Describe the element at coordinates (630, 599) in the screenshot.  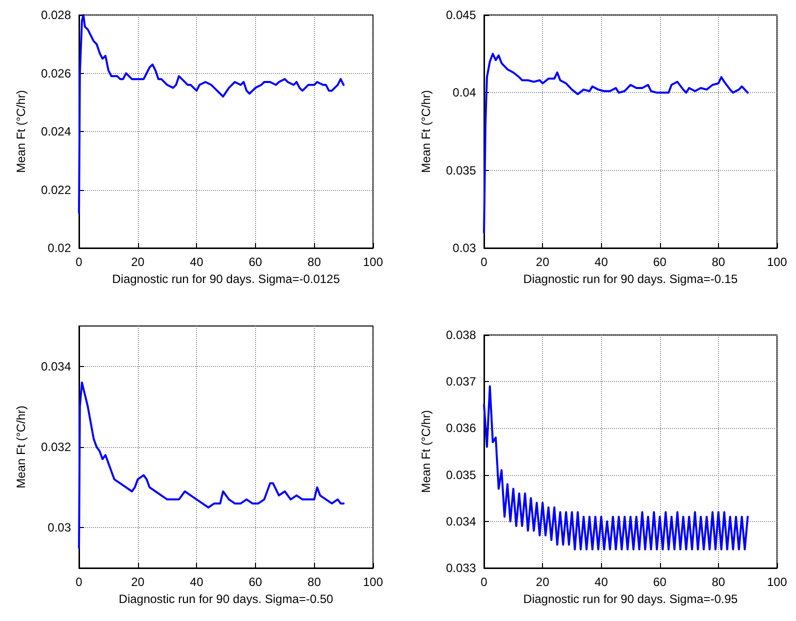
I see `x-axis-title: Diagnostic run for 90 days. Sigma=-0.95` at that location.